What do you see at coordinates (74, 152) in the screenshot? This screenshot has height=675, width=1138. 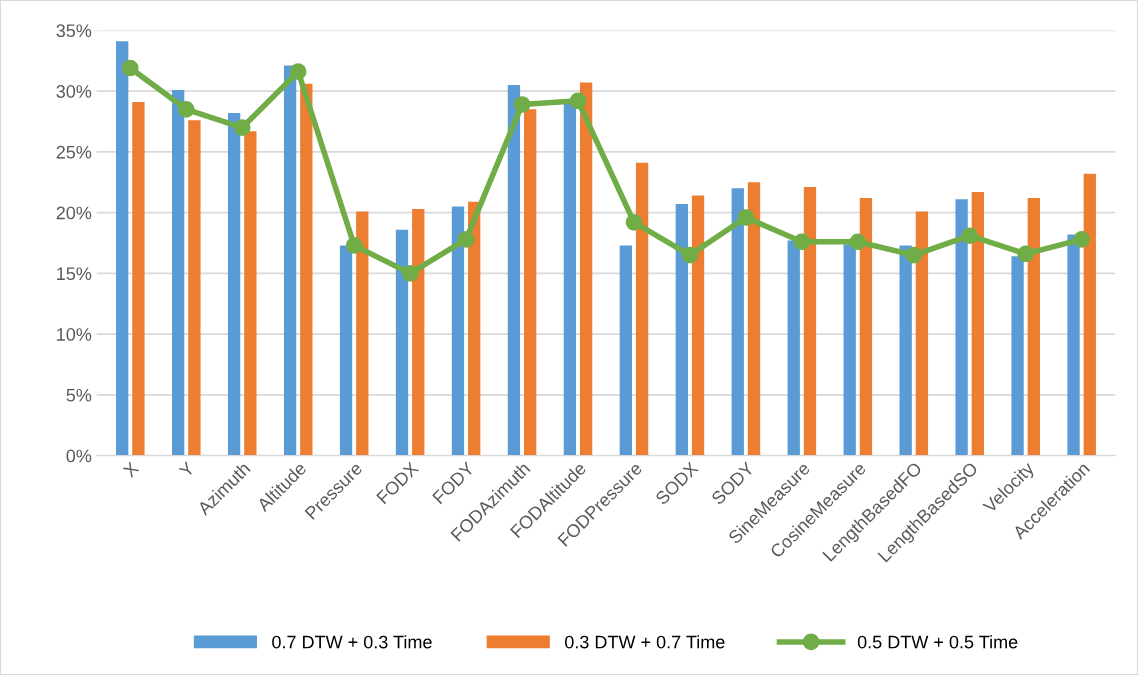 I see `y-tick-label: 25%` at bounding box center [74, 152].